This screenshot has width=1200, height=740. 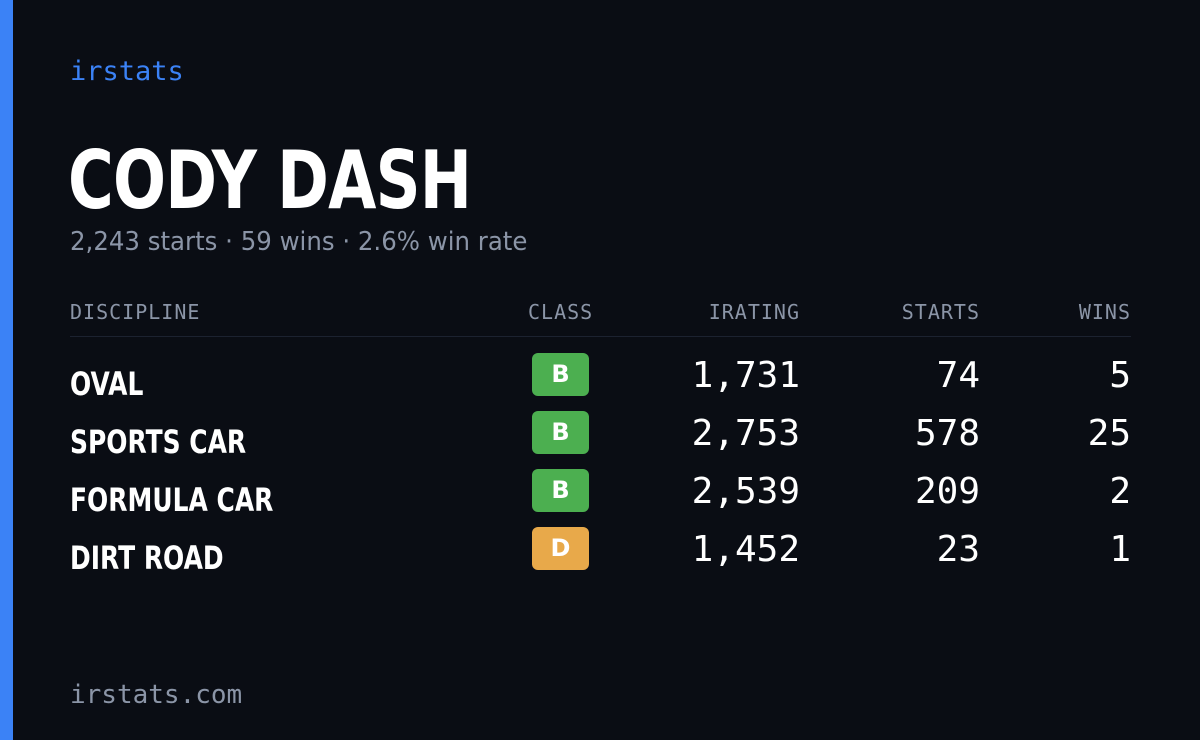 What do you see at coordinates (1109, 433) in the screenshot?
I see `wins-value: 25` at bounding box center [1109, 433].